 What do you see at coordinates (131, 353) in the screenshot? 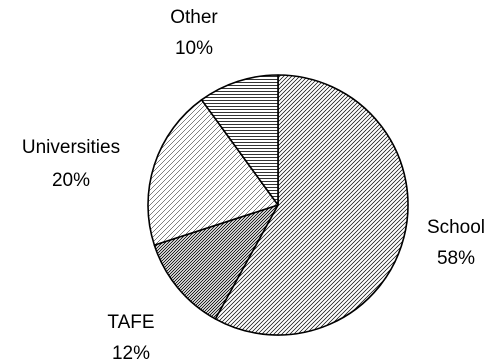
I see `slice-value-tafe: 12%` at bounding box center [131, 353].